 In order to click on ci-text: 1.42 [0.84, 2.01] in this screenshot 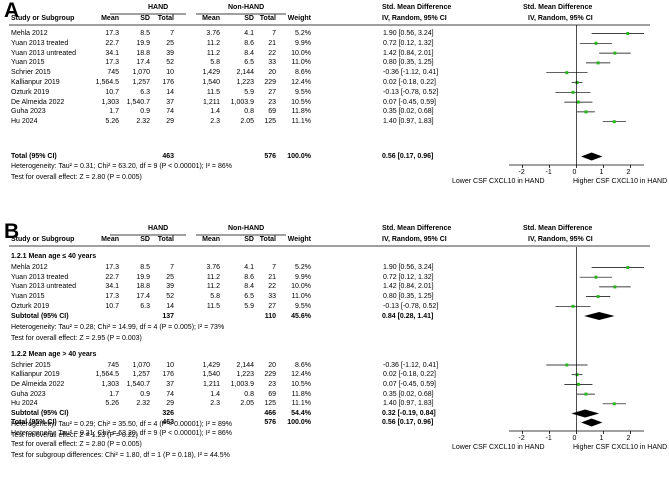, I will do `click(408, 53)`.